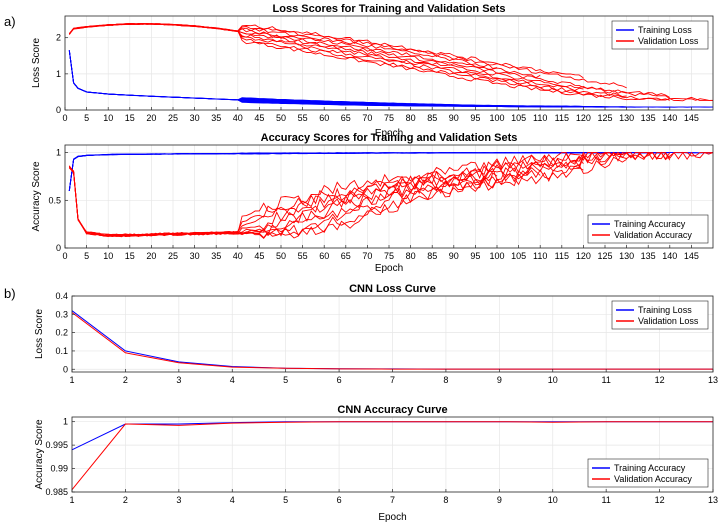 Image resolution: width=720 pixels, height=529 pixels. Describe the element at coordinates (39, 334) in the screenshot. I see `y-axis-label: Loss Score` at that location.